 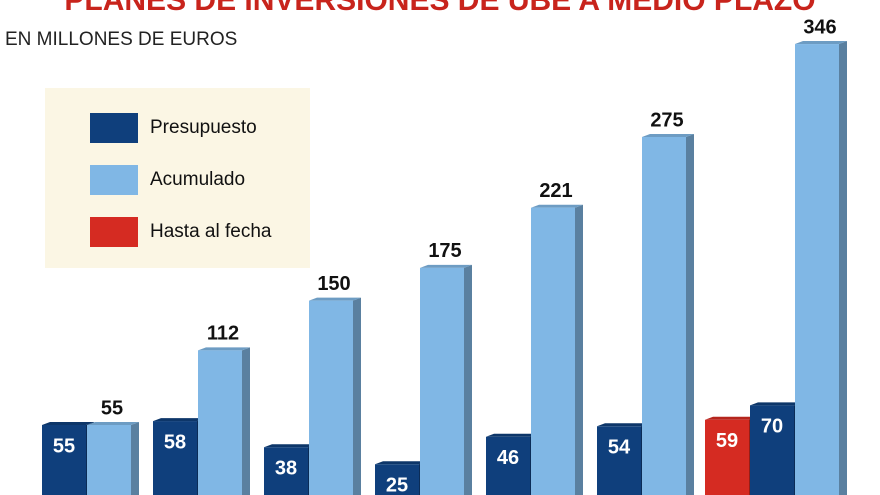 I want to click on value-label: 59, so click(x=727, y=441).